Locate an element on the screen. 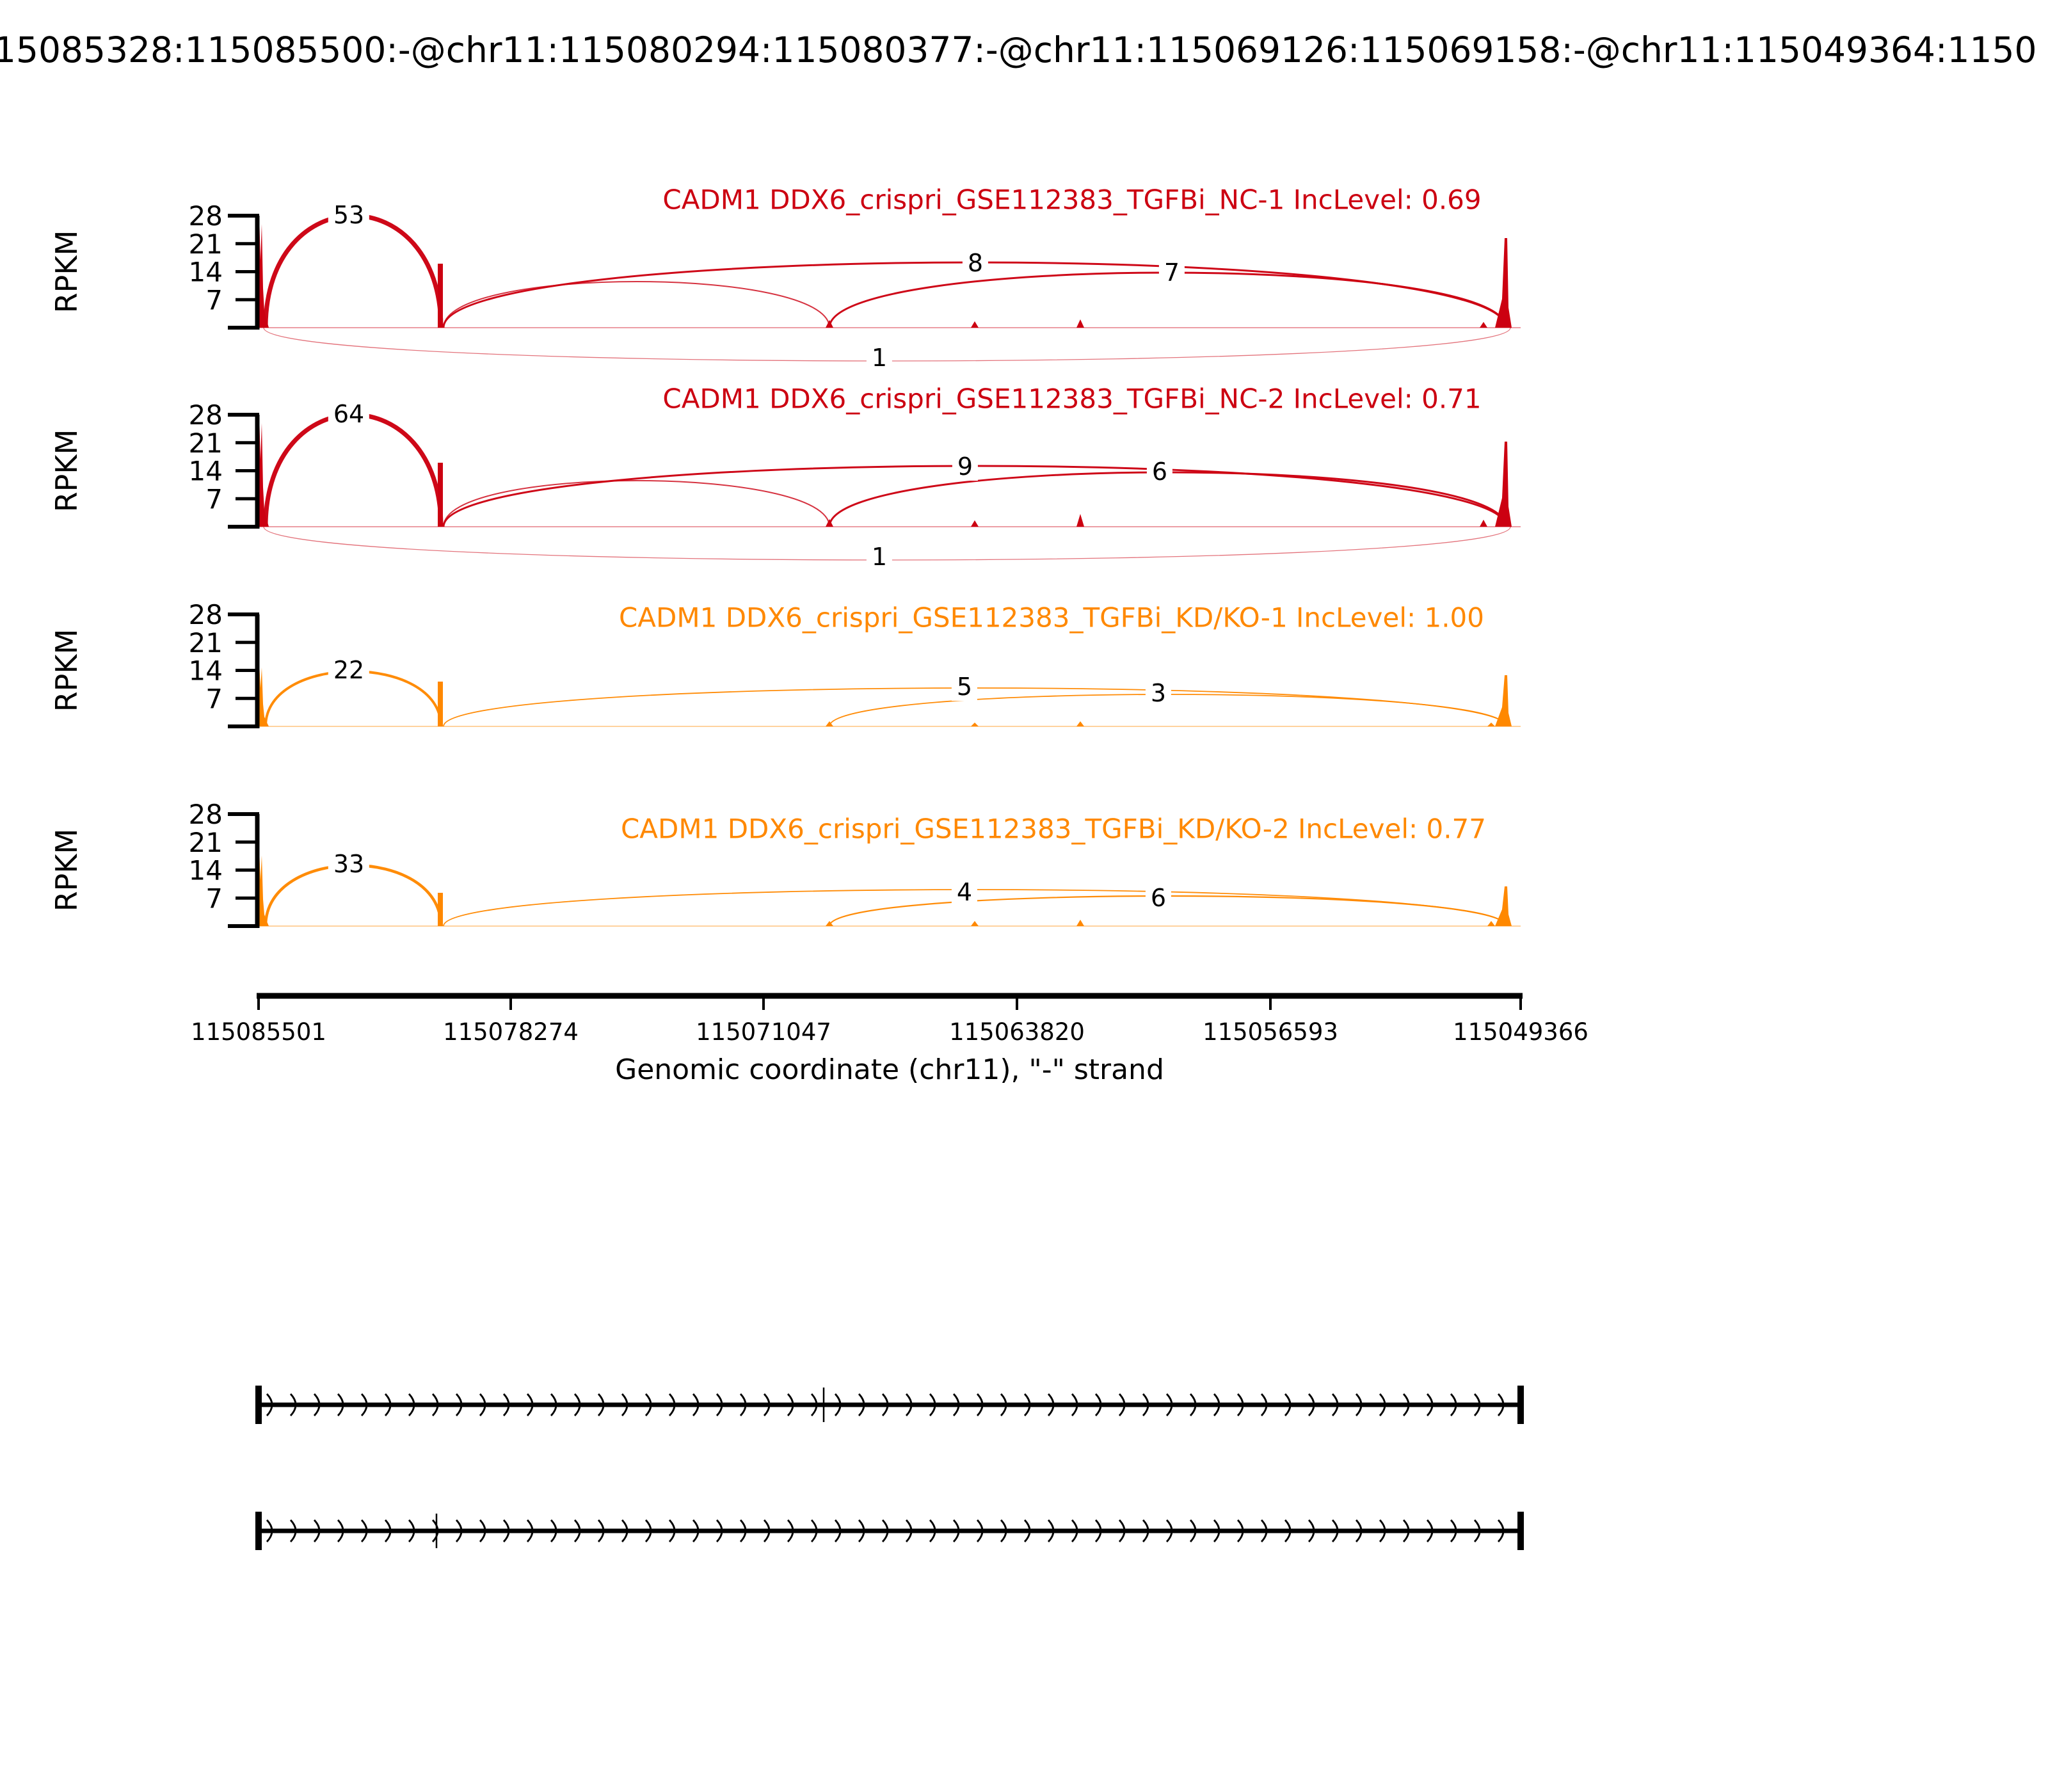 The height and width of the screenshot is (1792, 2048). genomic-axis-tick-label: 115049366 is located at coordinates (1520, 1032).